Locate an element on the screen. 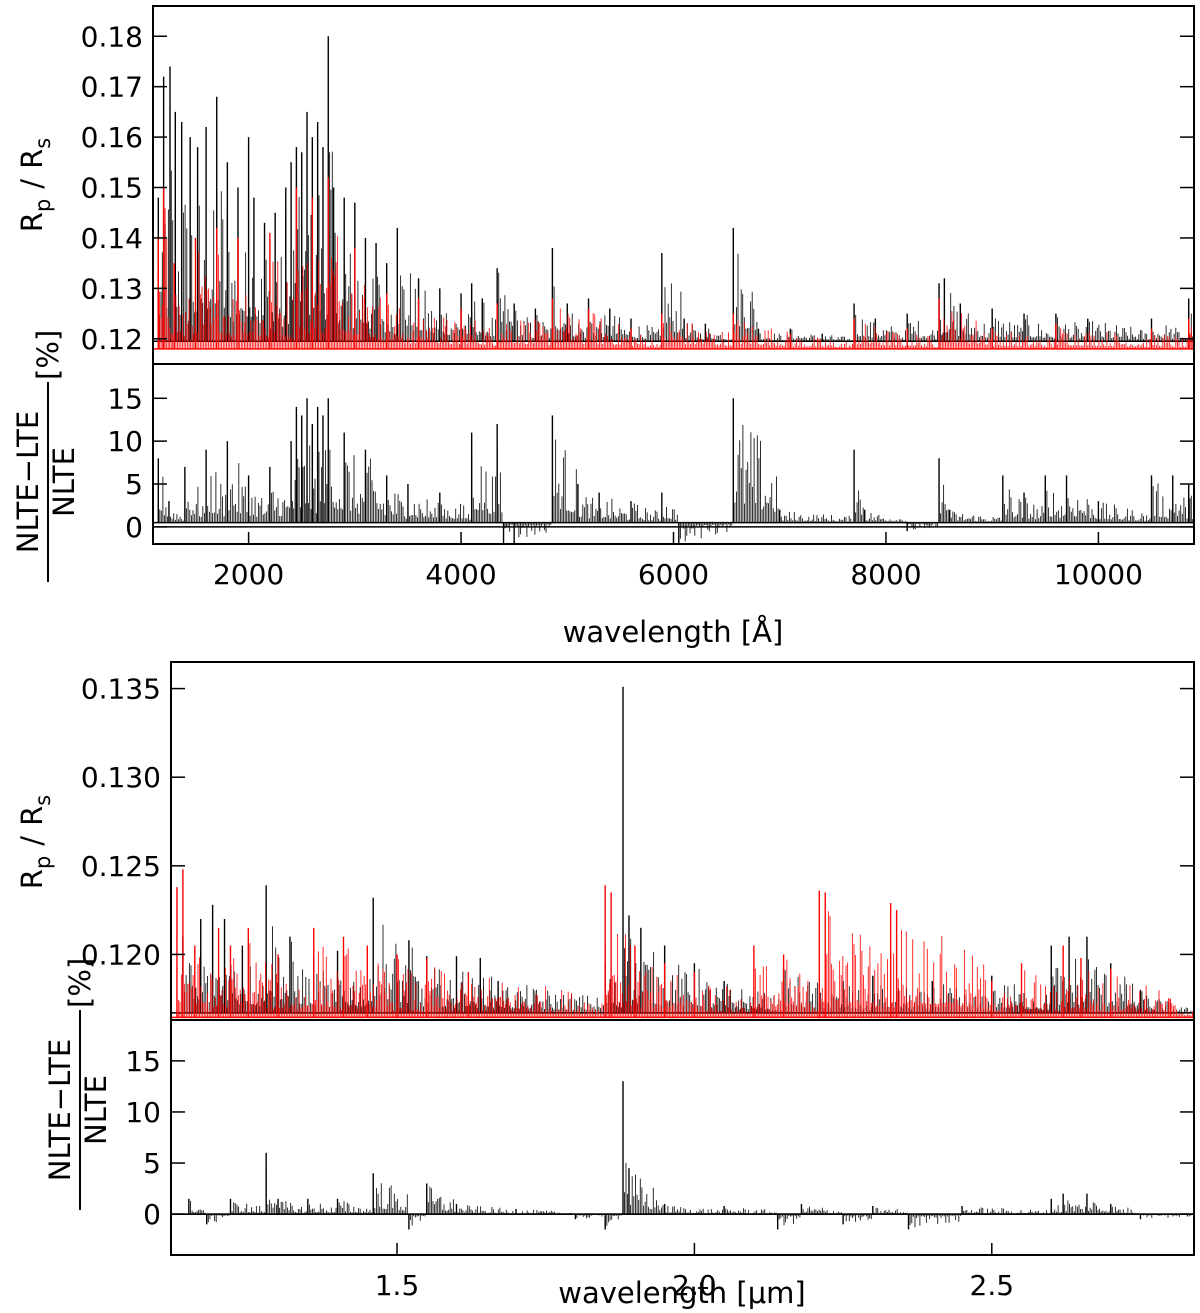  x-tick-label: 6000 is located at coordinates (673, 574).